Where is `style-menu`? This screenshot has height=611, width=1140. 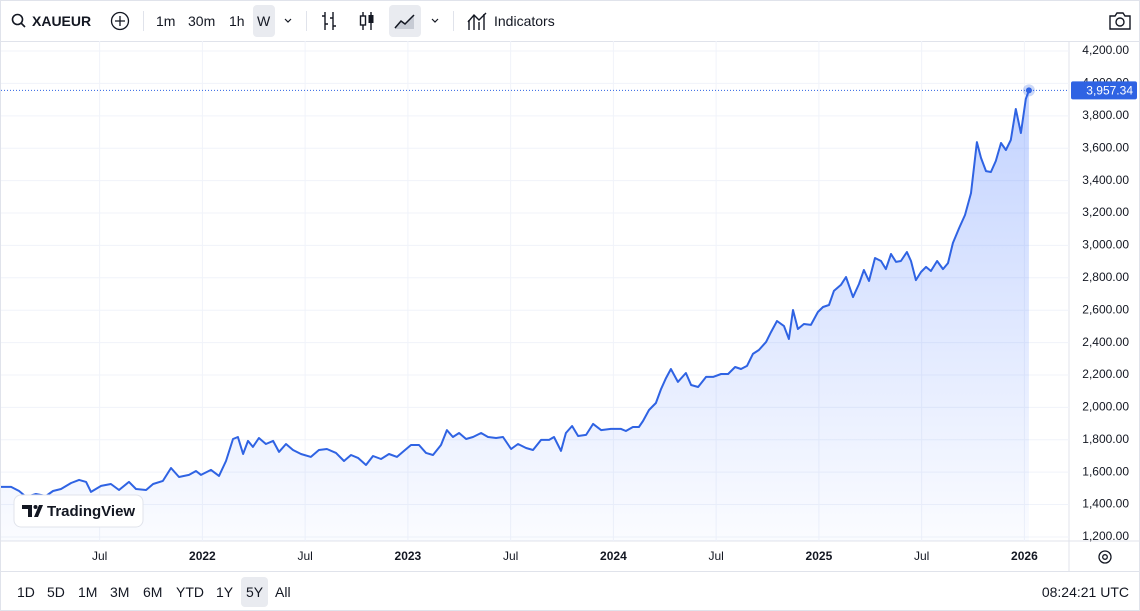 style-menu is located at coordinates (435, 21).